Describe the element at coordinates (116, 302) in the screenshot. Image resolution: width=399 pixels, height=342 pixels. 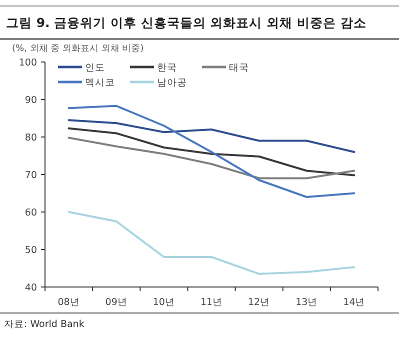
I see `x-tick-label: 09년` at that location.